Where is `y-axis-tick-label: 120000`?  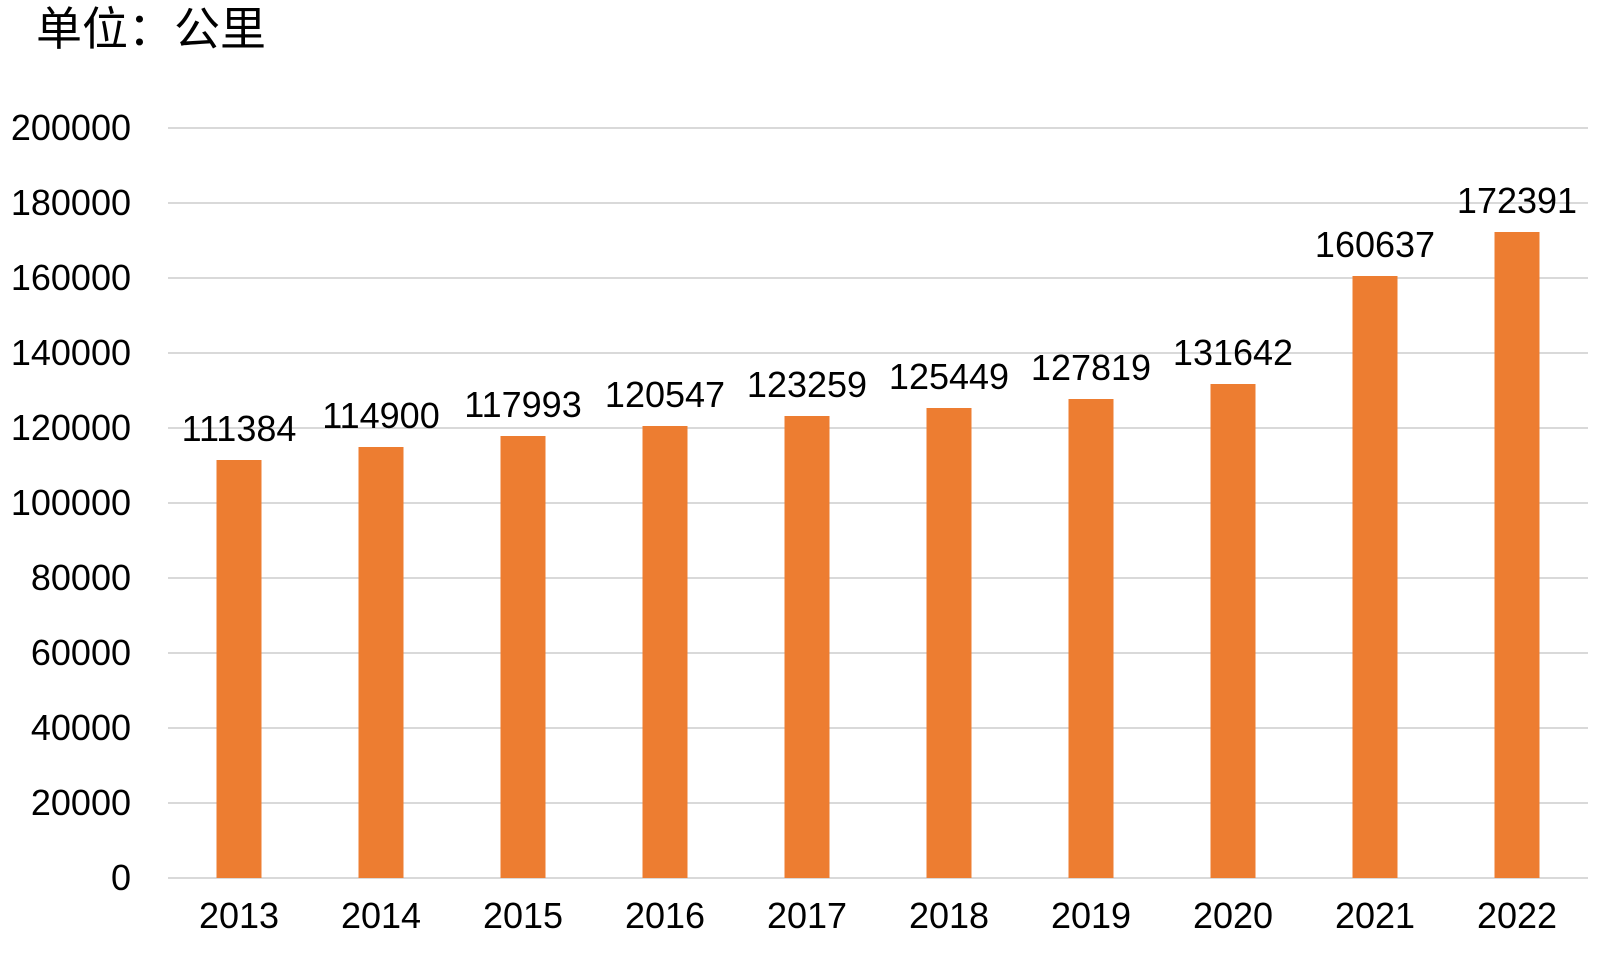 y-axis-tick-label: 120000 is located at coordinates (70, 427).